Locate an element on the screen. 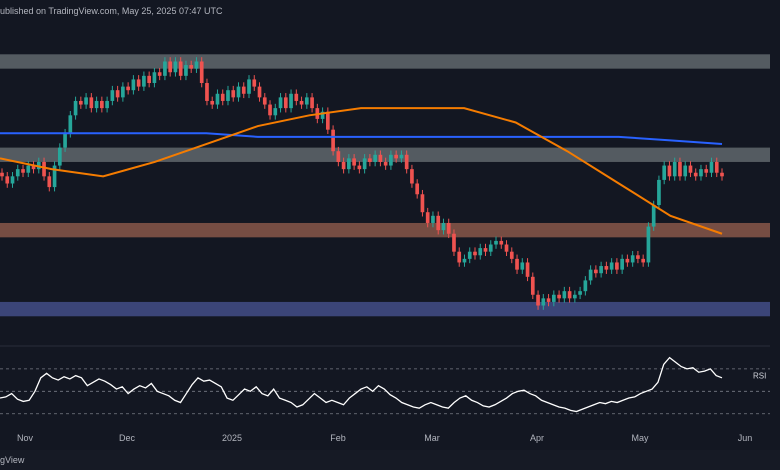 The image size is (780, 470). support-zone is located at coordinates (385, 230).